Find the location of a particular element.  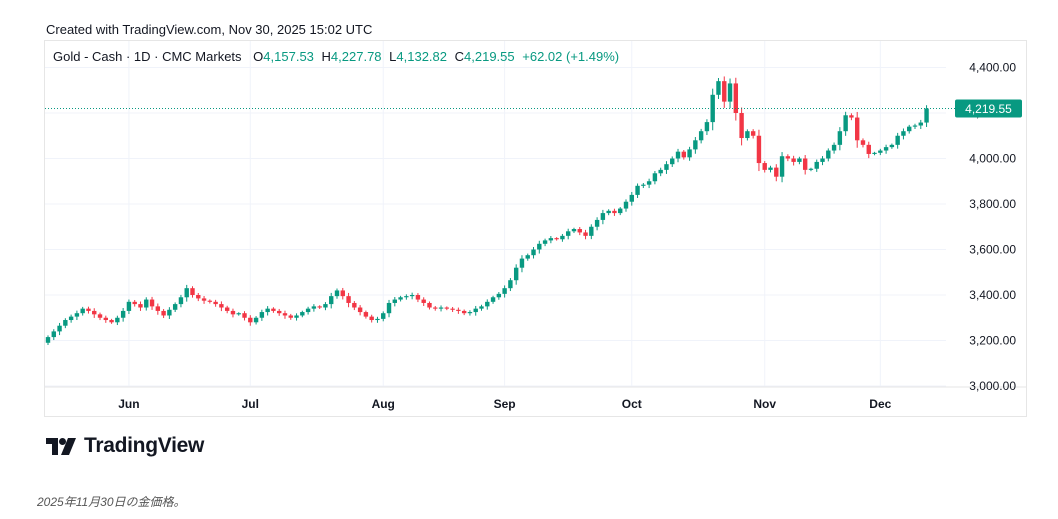

tradingview-logo: TradingView is located at coordinates (125, 446).